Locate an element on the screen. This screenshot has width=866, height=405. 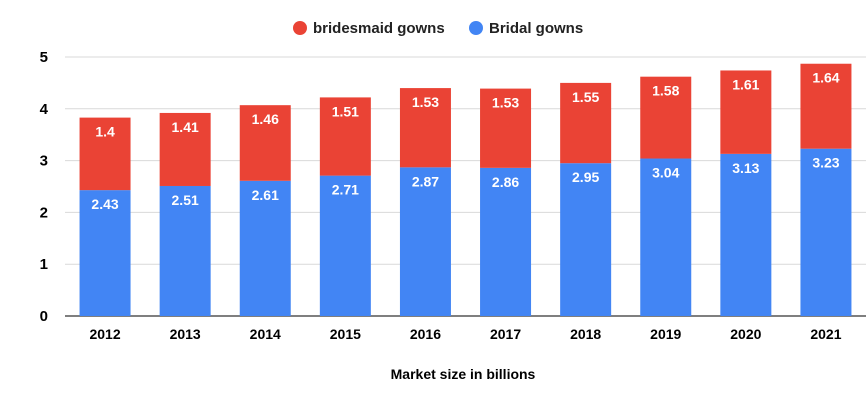
x-tick-label: 2021 is located at coordinates (825, 334).